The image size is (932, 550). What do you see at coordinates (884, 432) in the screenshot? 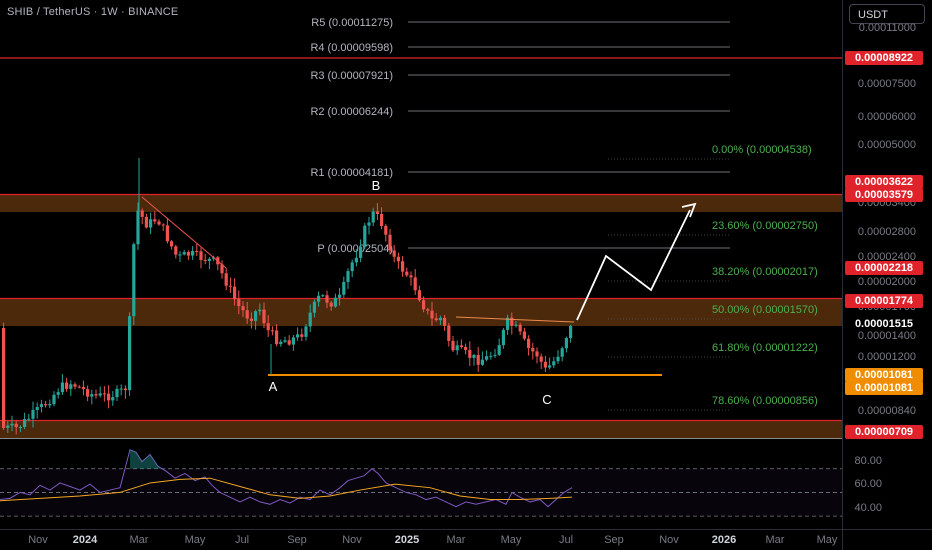
I see `price-badge: 0.00000709` at bounding box center [884, 432].